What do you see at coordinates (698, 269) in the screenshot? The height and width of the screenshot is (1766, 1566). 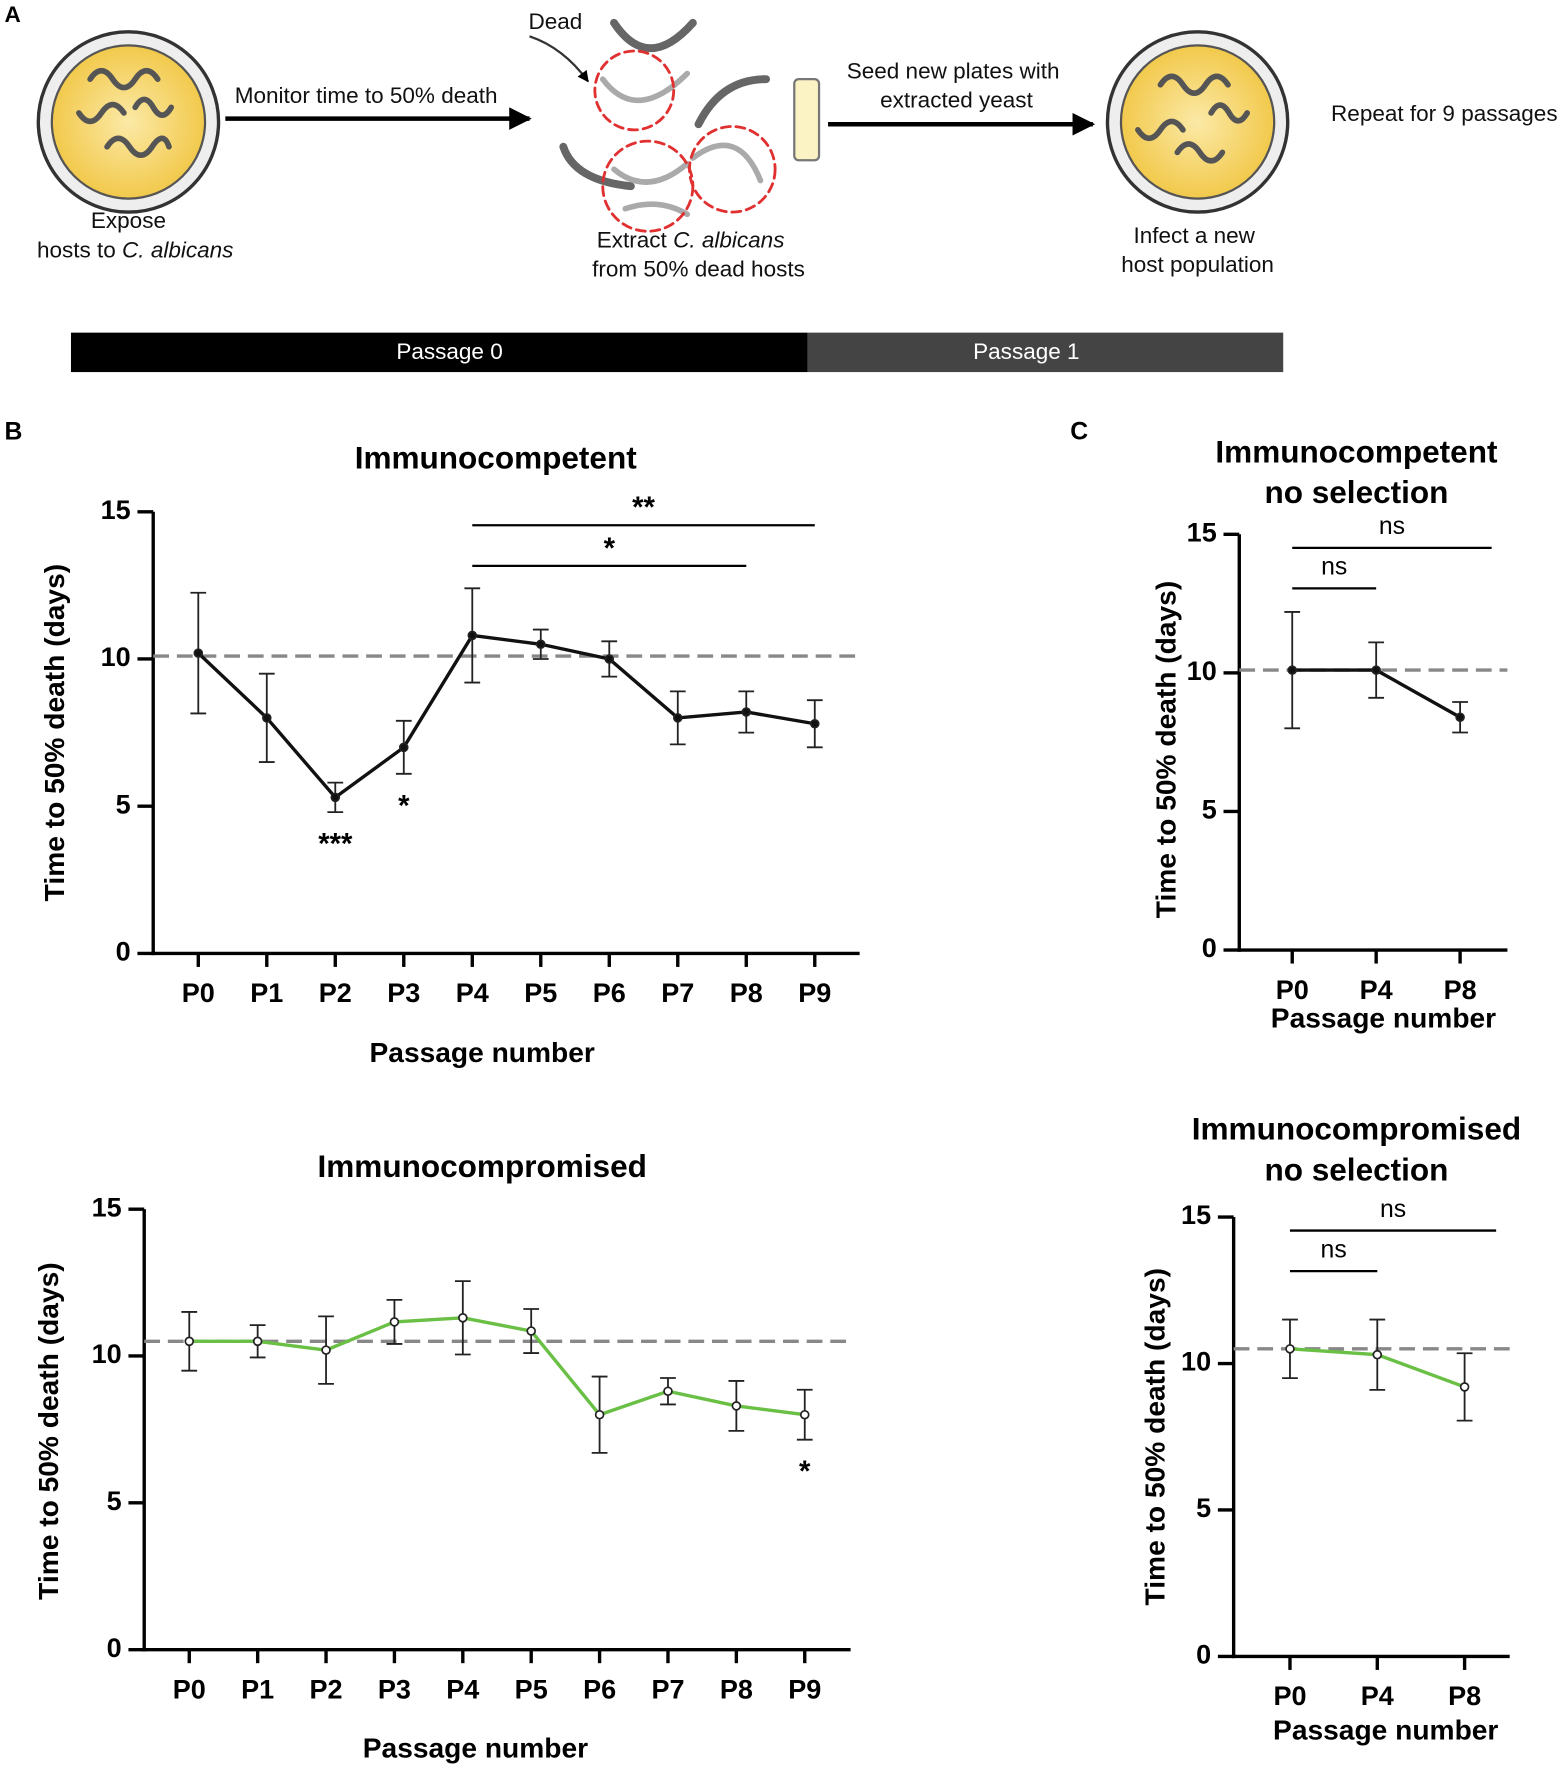 I see `label: from 50% dead hosts` at bounding box center [698, 269].